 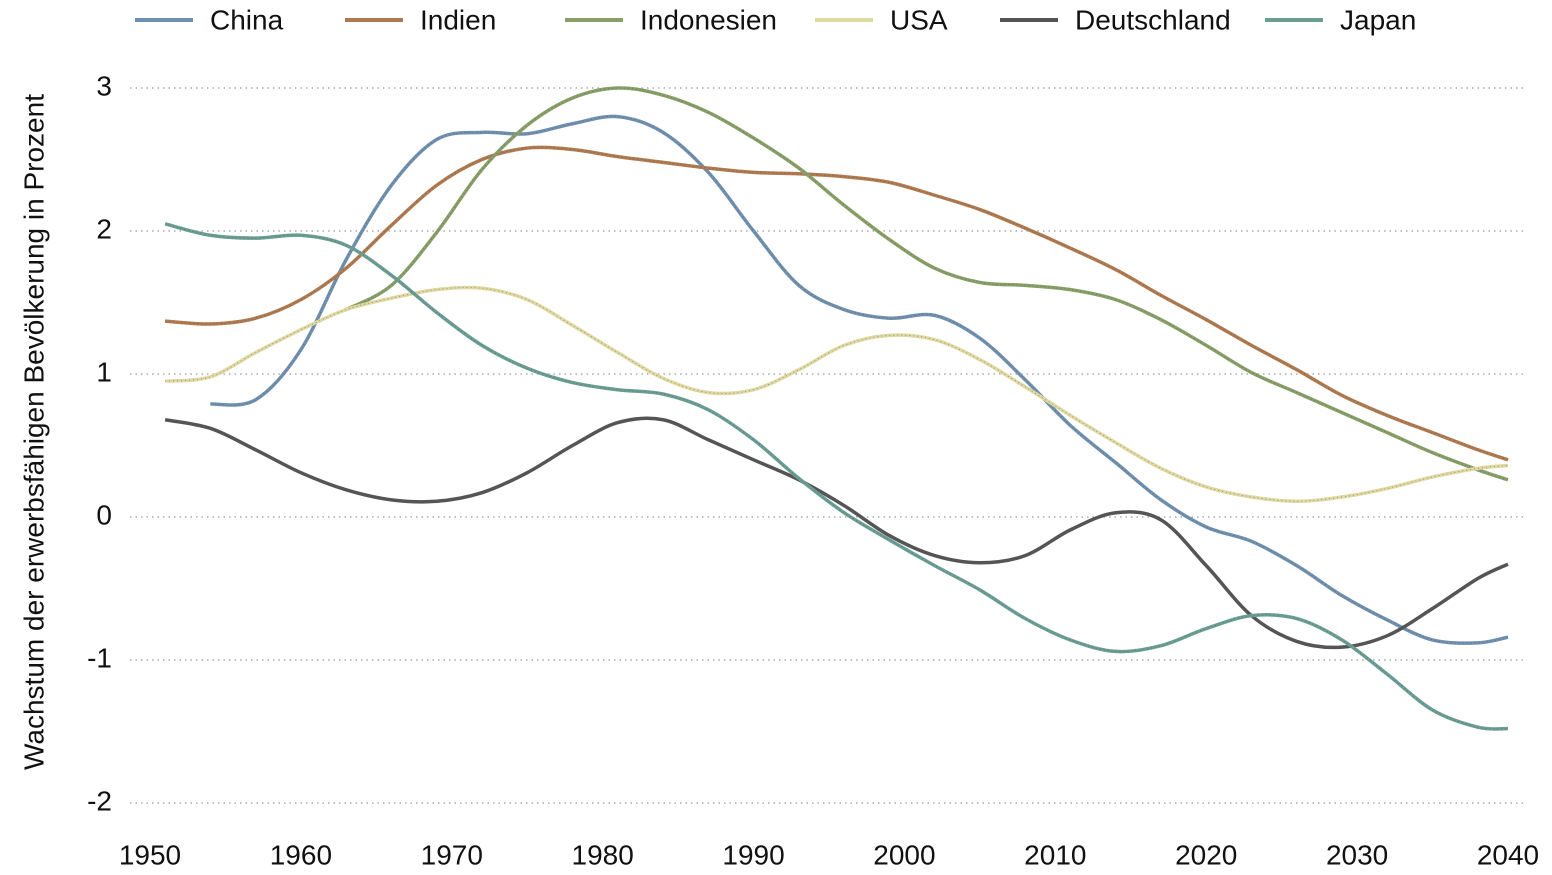 What do you see at coordinates (904, 854) in the screenshot?
I see `x-tick-label: 2000` at bounding box center [904, 854].